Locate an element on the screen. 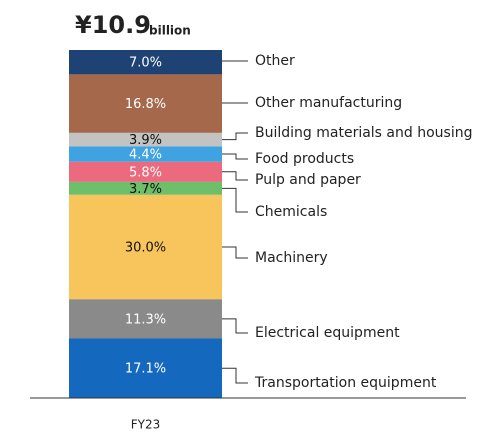 This screenshot has width=499, height=443. value-label: 4.4% is located at coordinates (145, 155).